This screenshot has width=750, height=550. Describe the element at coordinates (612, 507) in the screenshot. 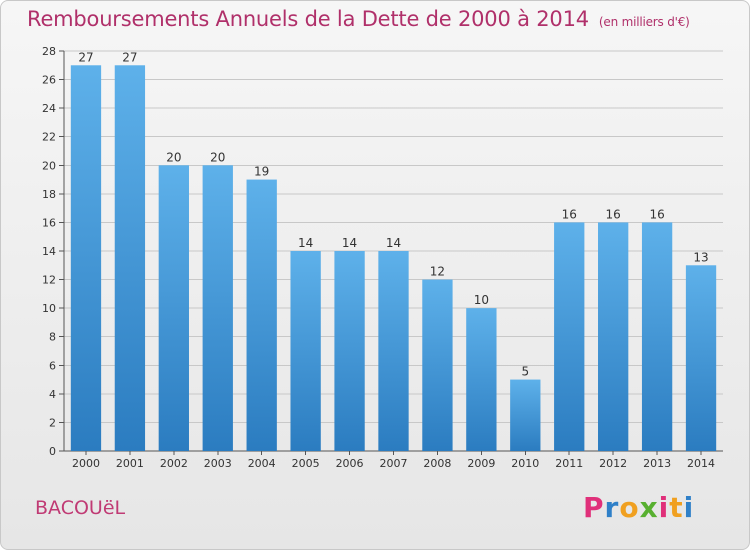

I see `logo-letter: r` at that location.